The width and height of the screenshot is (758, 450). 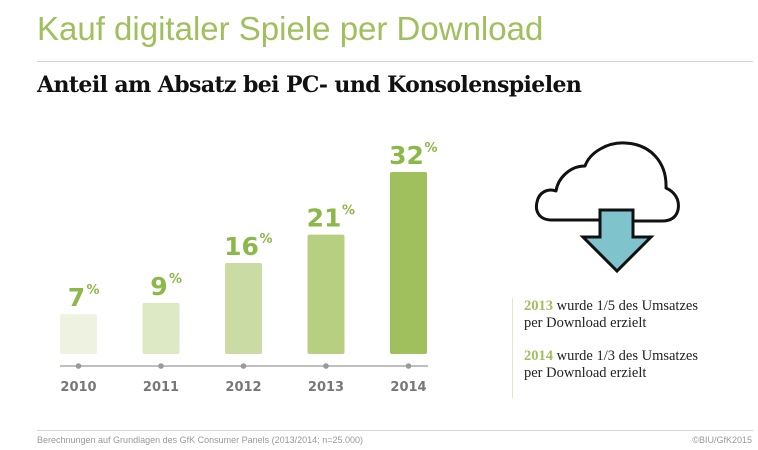 I want to click on bar-2013, so click(x=326, y=294).